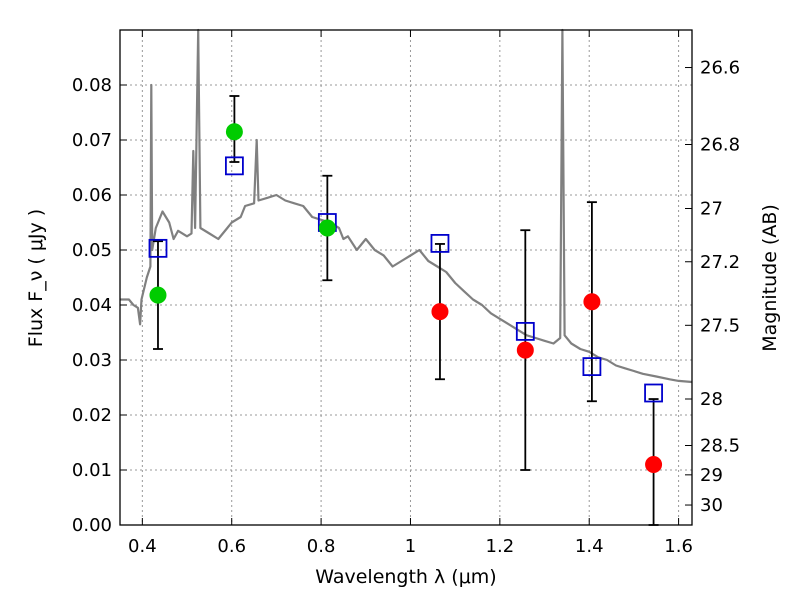  Describe the element at coordinates (142, 546) in the screenshot. I see `x-tick-label: 0.4` at that location.